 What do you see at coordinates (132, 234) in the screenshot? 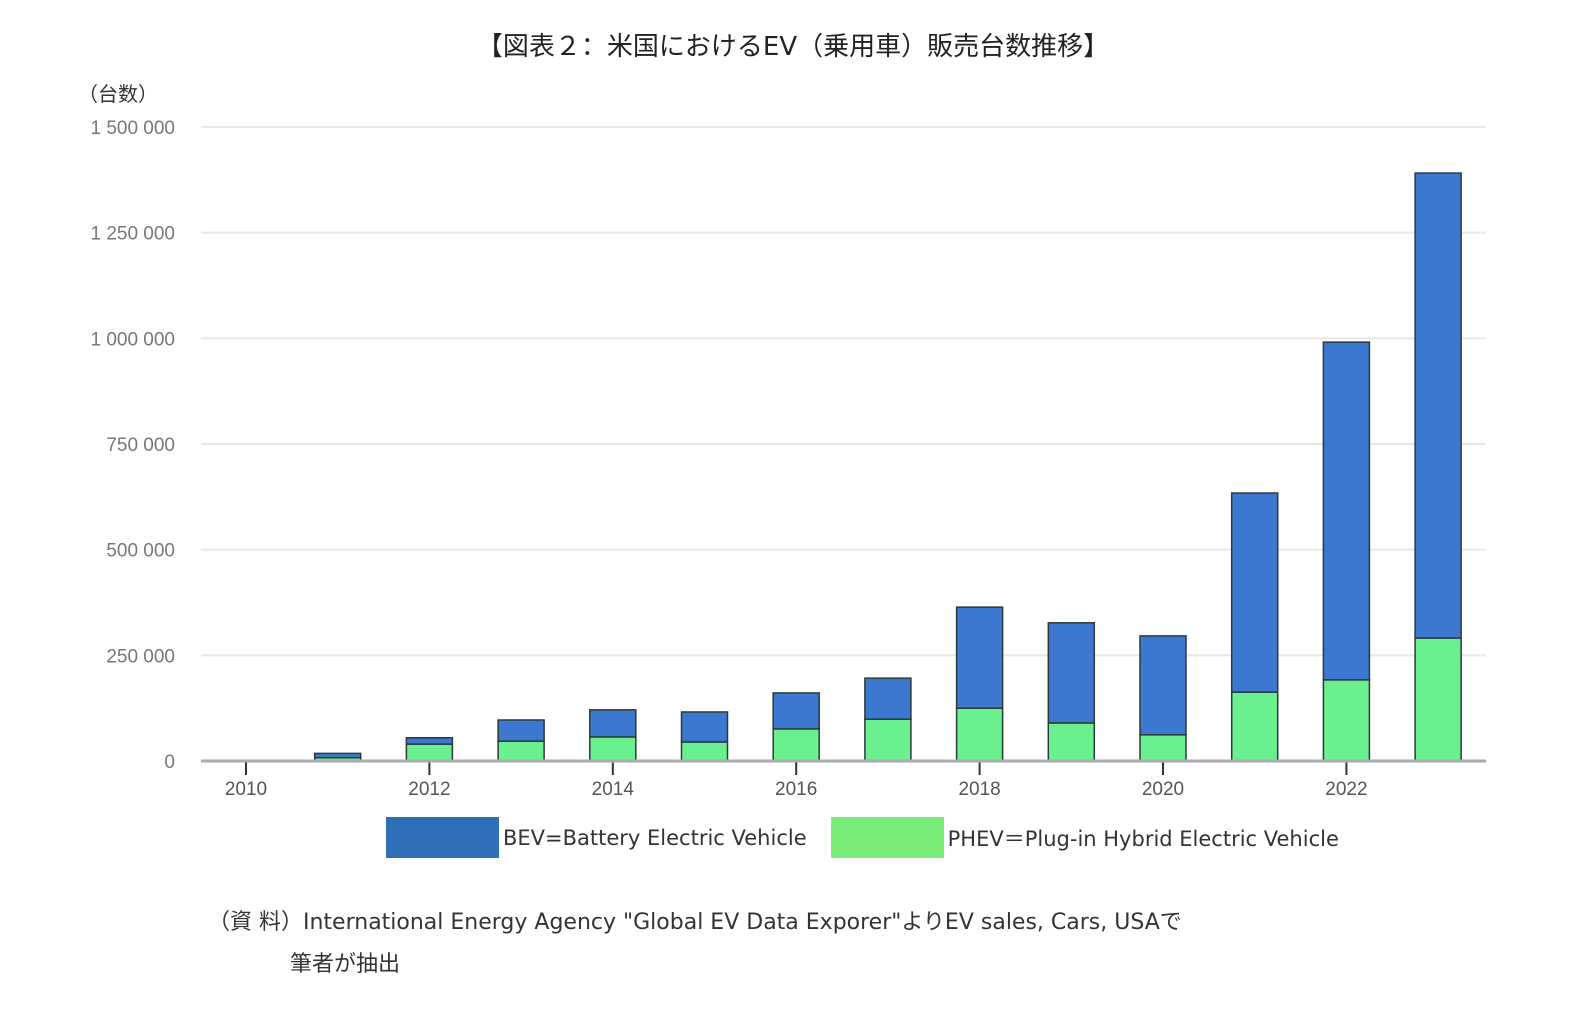
I see `y-tick-label: 1 250 000` at bounding box center [132, 234].